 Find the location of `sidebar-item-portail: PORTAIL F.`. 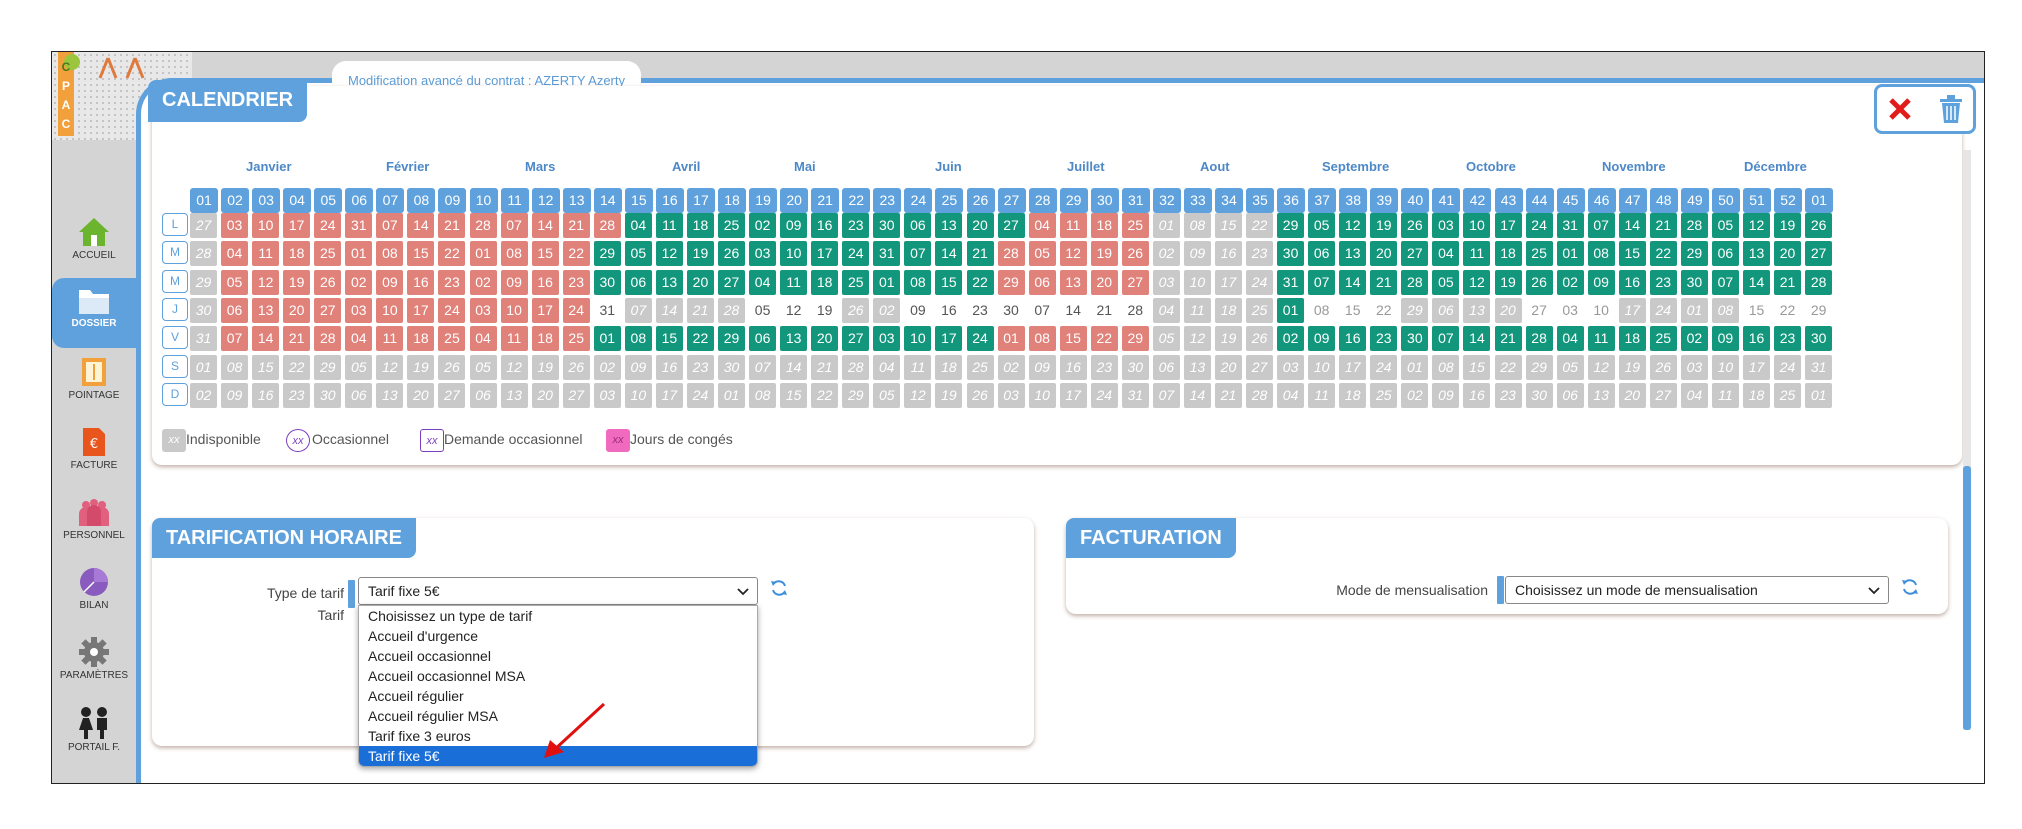

sidebar-item-portail: PORTAIL F. is located at coordinates (94, 733).